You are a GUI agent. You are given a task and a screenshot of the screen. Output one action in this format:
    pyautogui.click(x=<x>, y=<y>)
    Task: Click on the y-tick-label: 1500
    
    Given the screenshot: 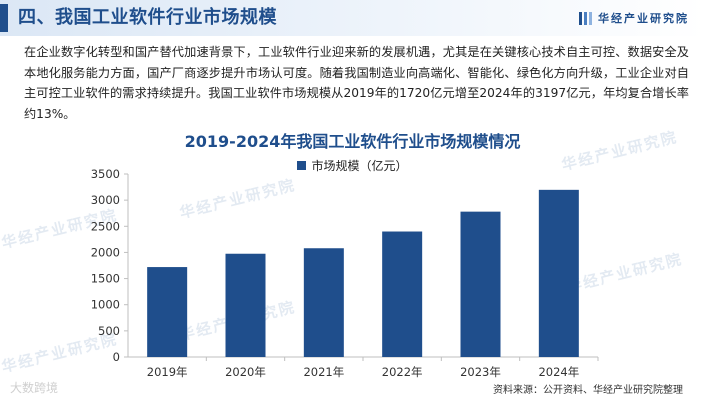 What is the action you would take?
    pyautogui.click(x=105, y=279)
    